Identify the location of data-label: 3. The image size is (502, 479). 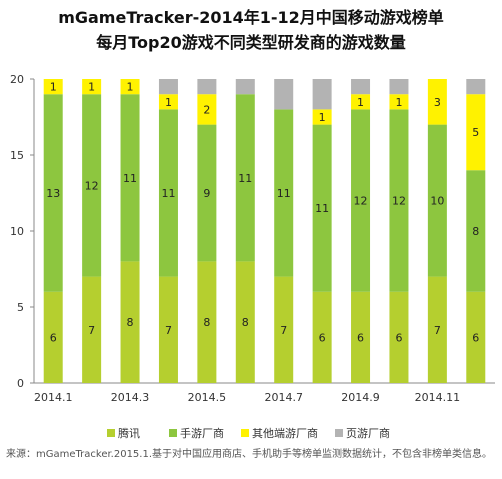
(437, 102).